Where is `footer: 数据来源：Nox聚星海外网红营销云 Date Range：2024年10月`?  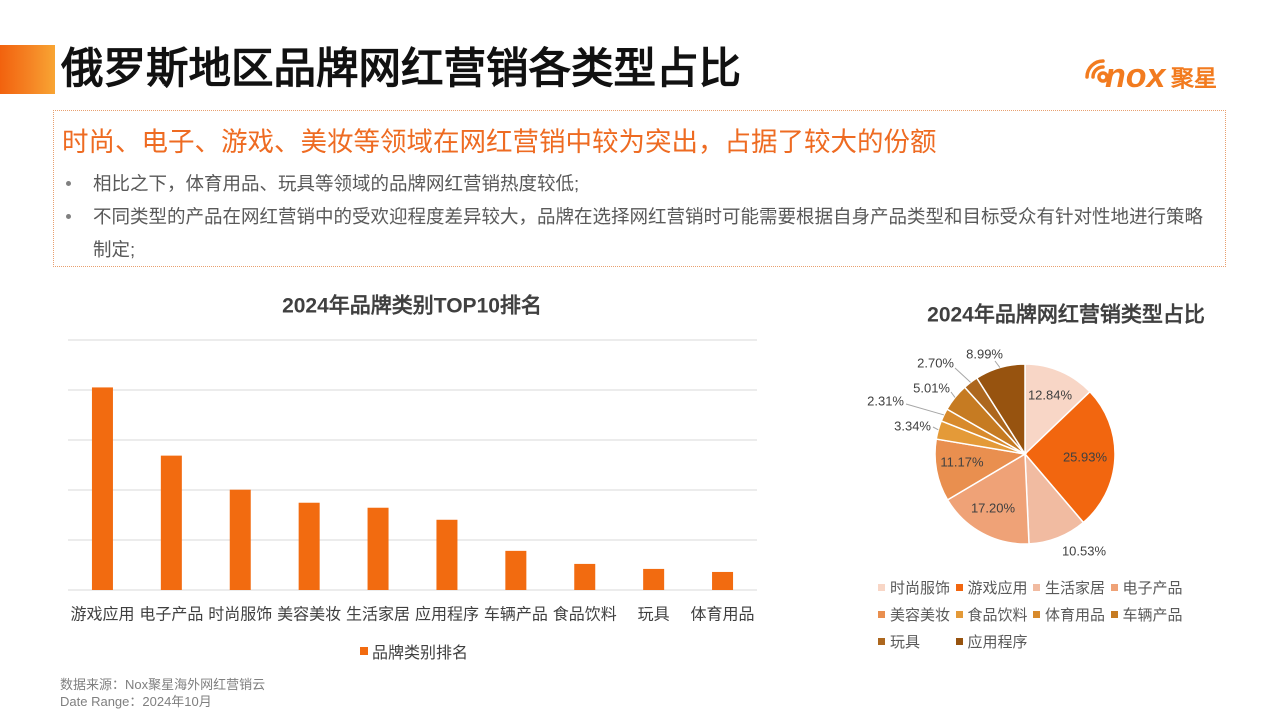
footer: 数据来源：Nox聚星海外网红营销云 Date Range：2024年10月 is located at coordinates (162, 693).